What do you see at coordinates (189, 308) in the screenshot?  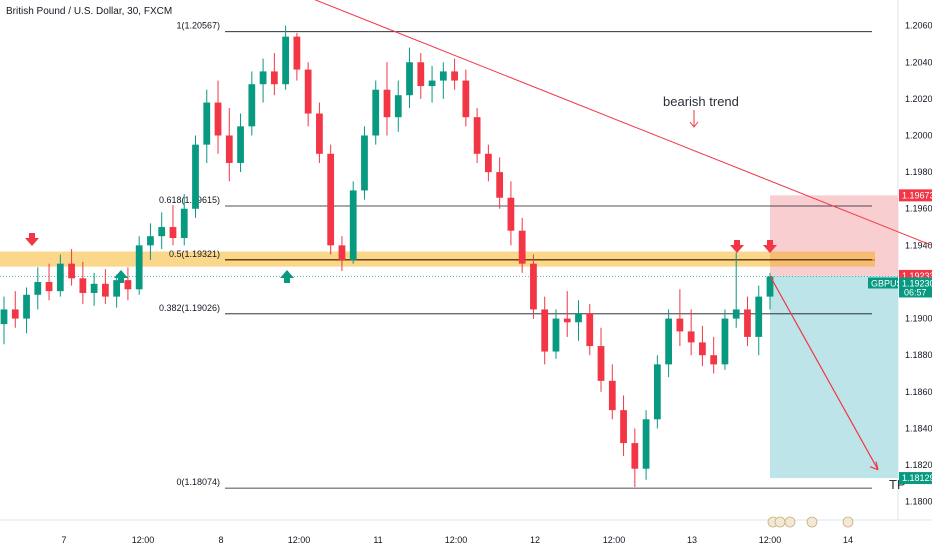 I see `fib-level-label: 0.382(1.19026)` at bounding box center [189, 308].